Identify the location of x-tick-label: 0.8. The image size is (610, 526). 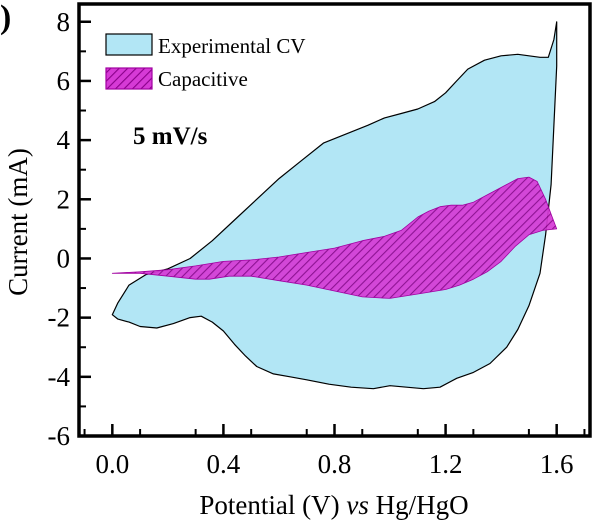
(335, 464).